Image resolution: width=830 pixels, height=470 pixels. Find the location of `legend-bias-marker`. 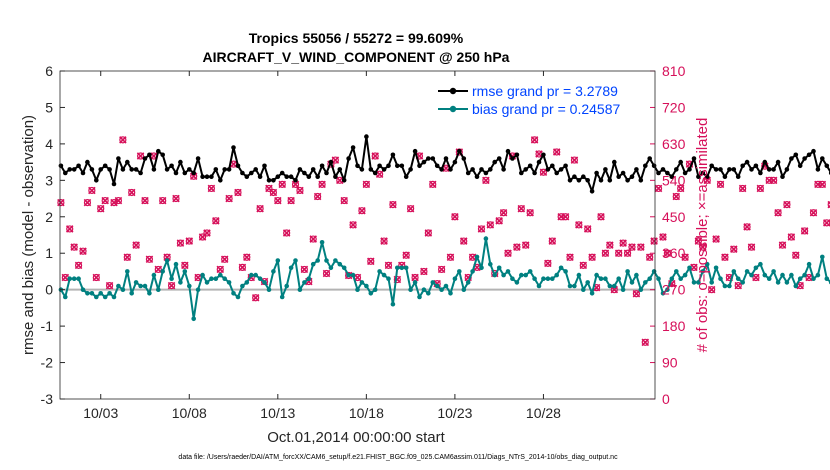

legend-bias-marker is located at coordinates (453, 109).